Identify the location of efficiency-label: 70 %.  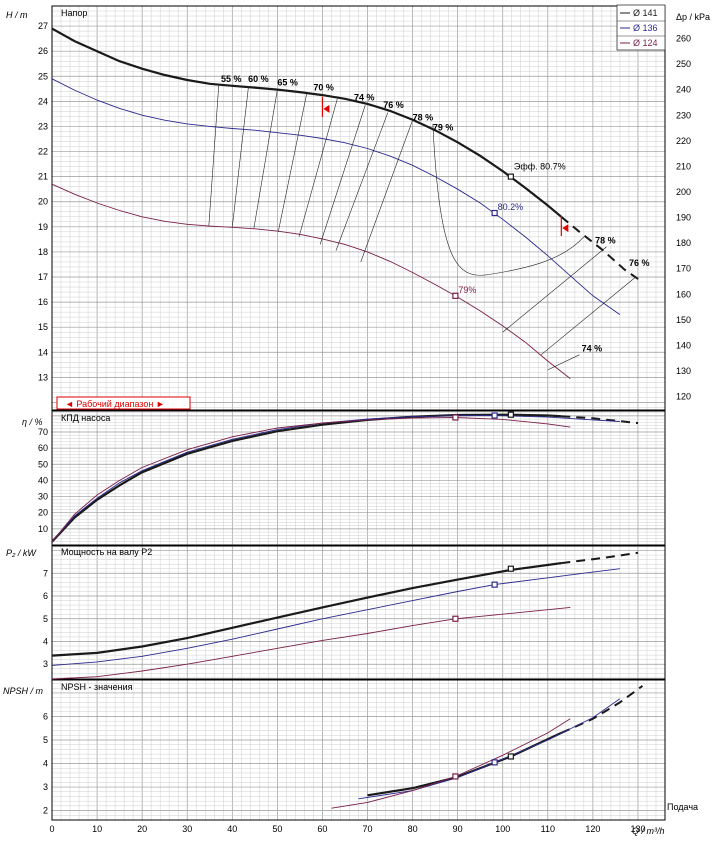
(323, 88).